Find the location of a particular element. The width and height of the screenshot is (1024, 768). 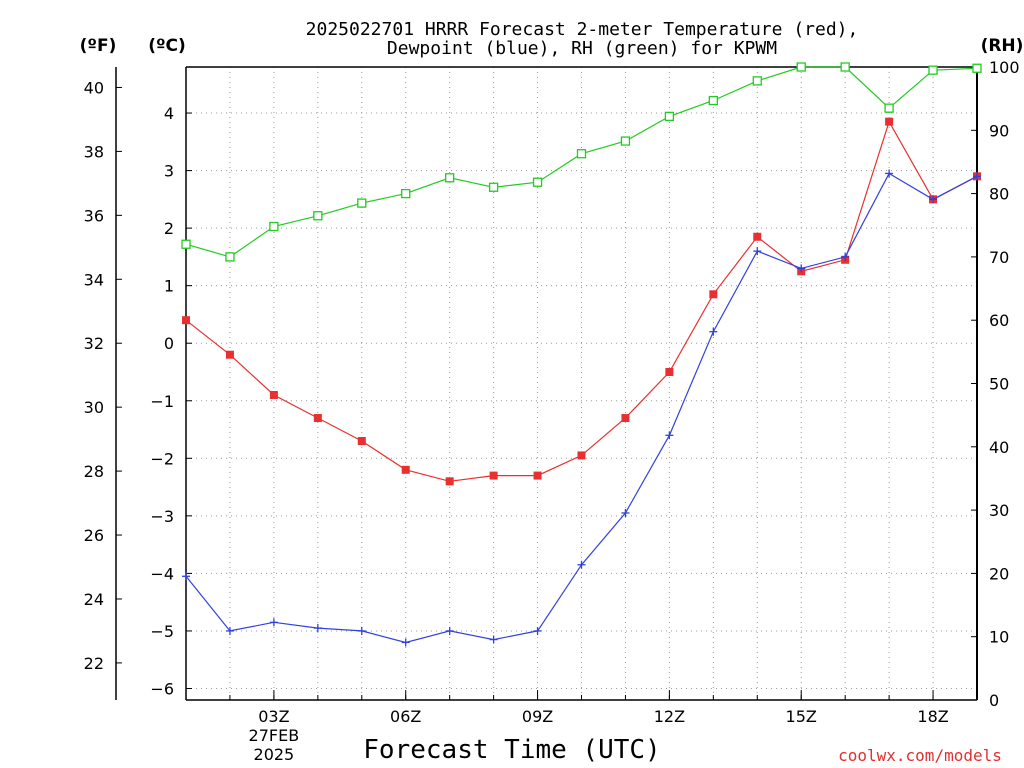

celsius-tick-label: −6 is located at coordinates (162, 688).